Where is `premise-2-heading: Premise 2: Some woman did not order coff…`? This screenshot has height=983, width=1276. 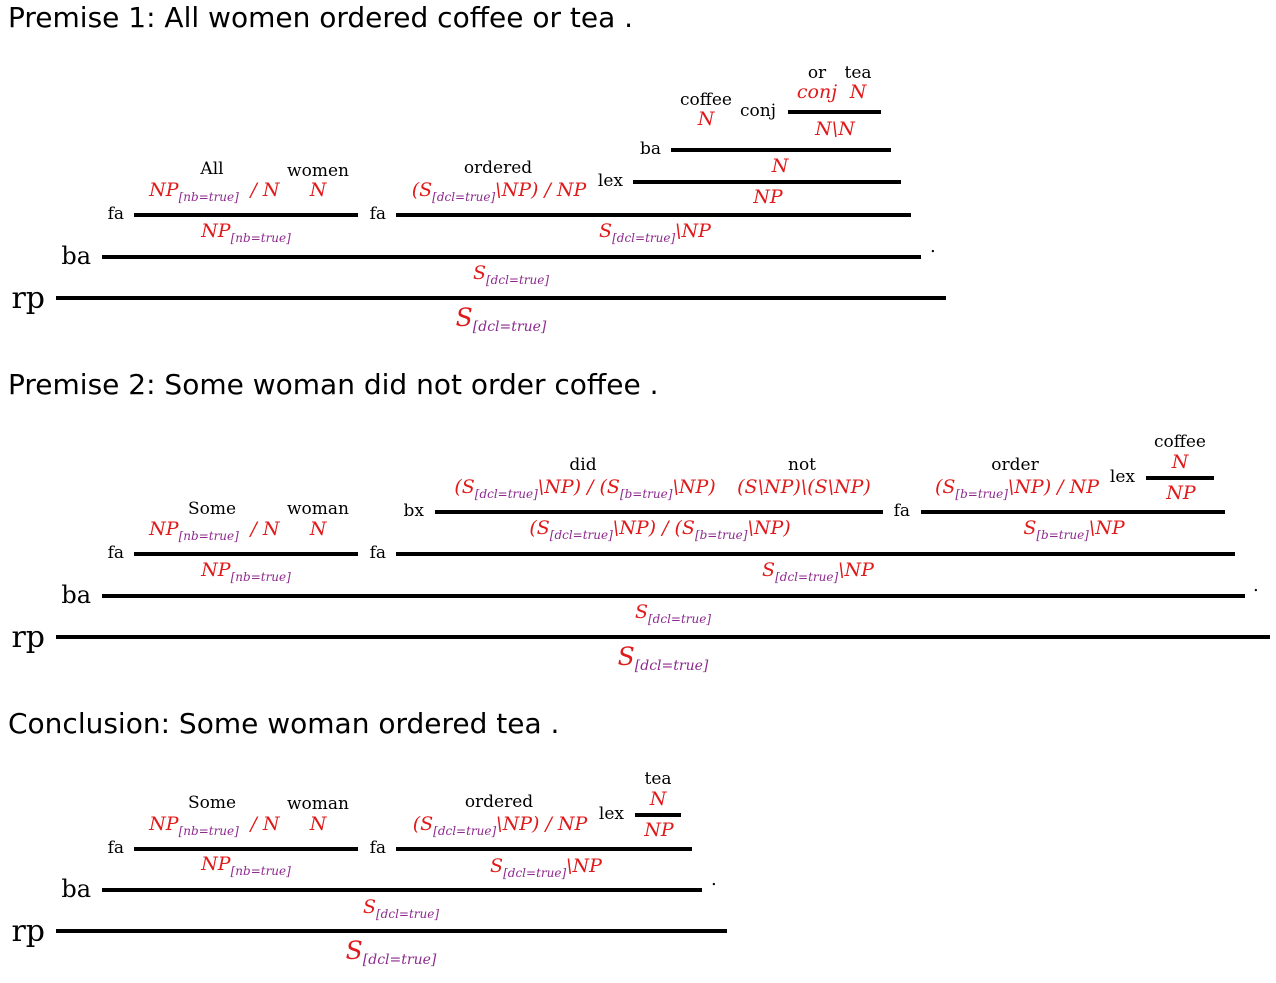 premise-2-heading: Premise 2: Some woman did not order coff… is located at coordinates (333, 384).